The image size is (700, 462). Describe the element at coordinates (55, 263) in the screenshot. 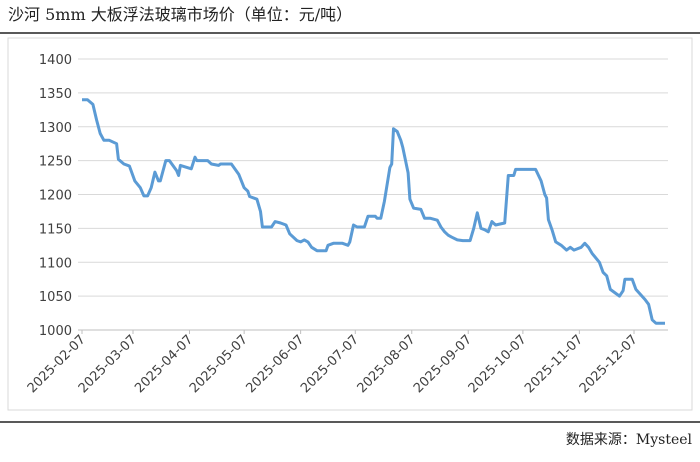

I see `y-tick-label: 1100` at that location.